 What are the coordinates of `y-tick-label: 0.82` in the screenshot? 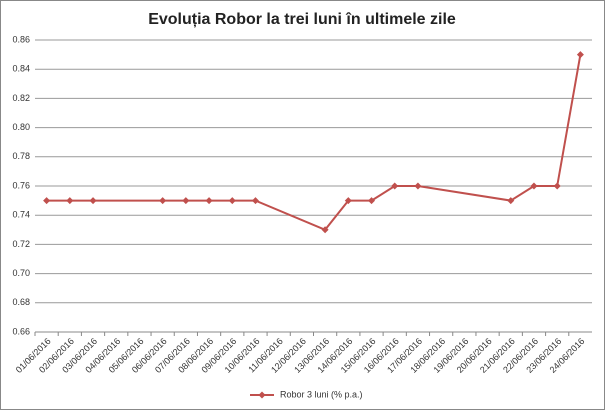 It's located at (21, 98).